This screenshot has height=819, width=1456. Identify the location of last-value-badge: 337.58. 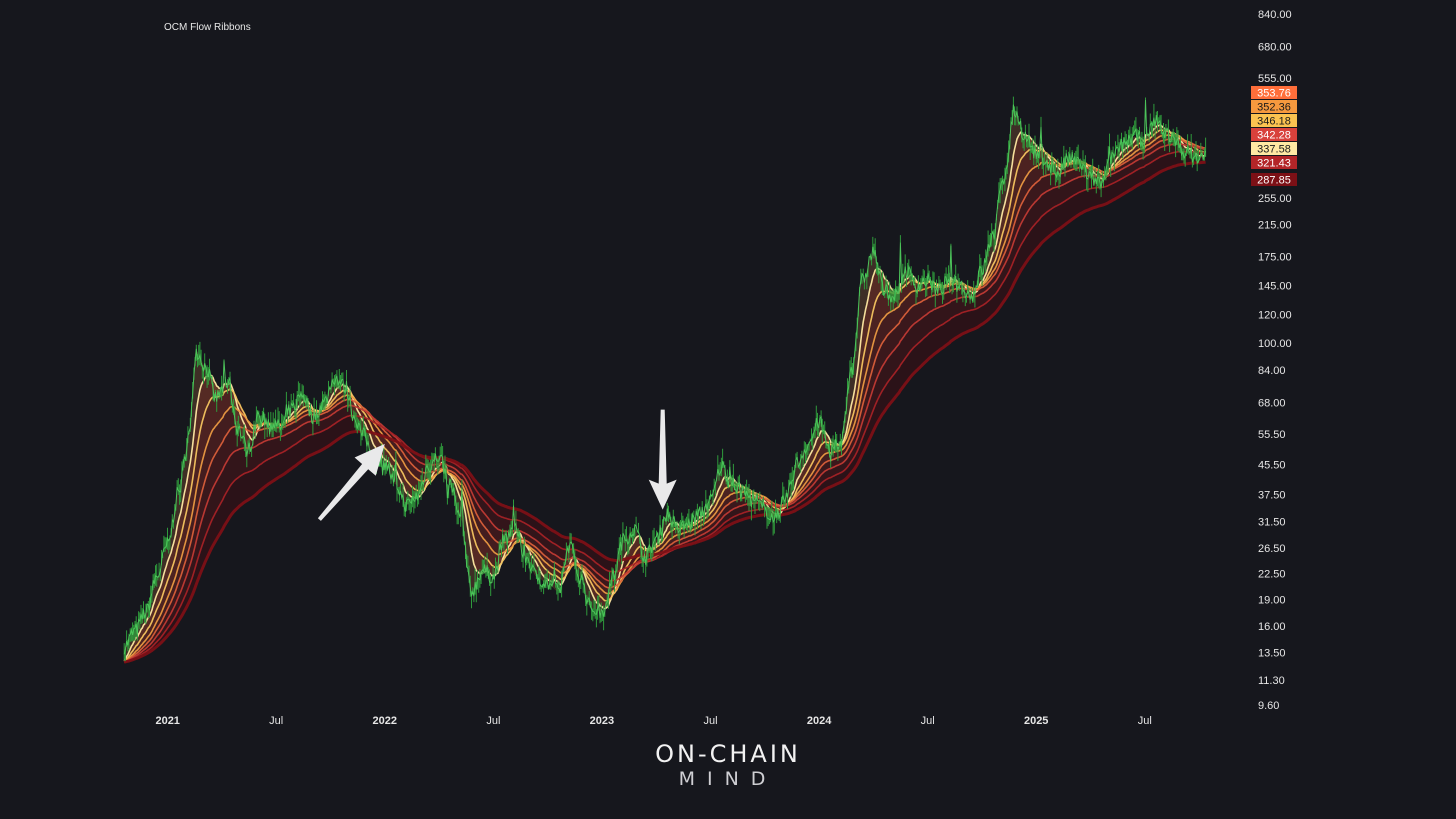
(1274, 149).